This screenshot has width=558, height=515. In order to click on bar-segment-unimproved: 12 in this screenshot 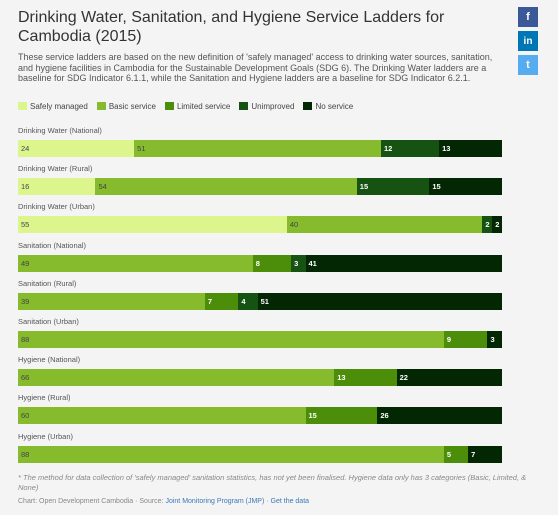, I will do `click(410, 148)`.